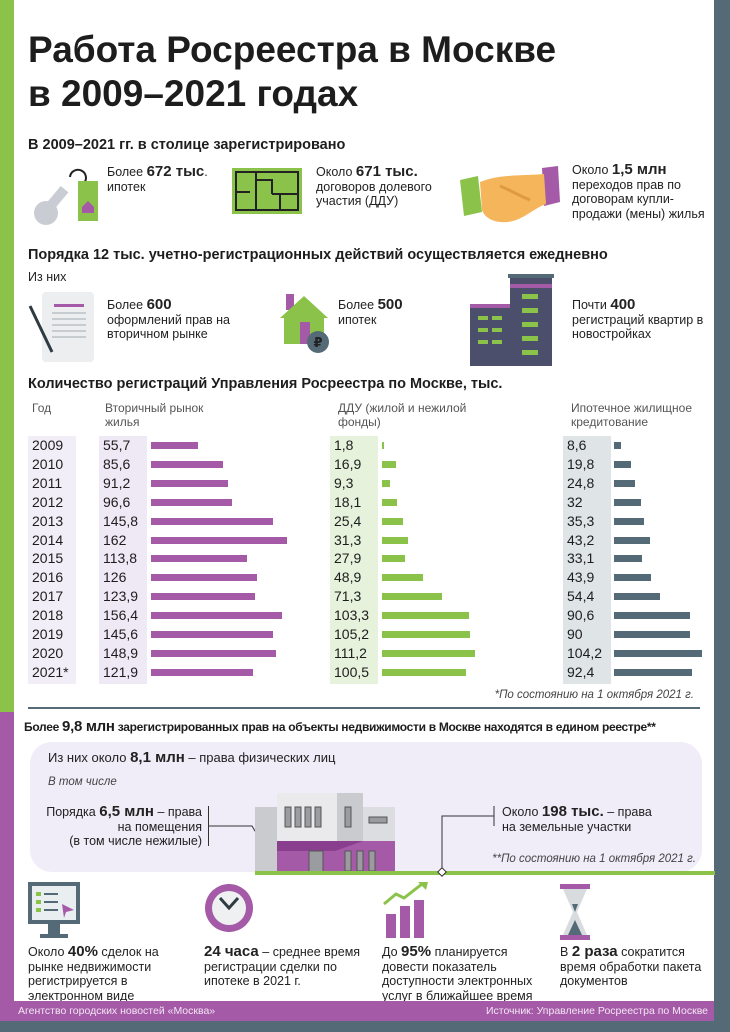 Image resolution: width=730 pixels, height=1032 pixels. What do you see at coordinates (157, 178) in the screenshot?
I see `mortgages-stat: Более 672 тыс. ипотек` at bounding box center [157, 178].